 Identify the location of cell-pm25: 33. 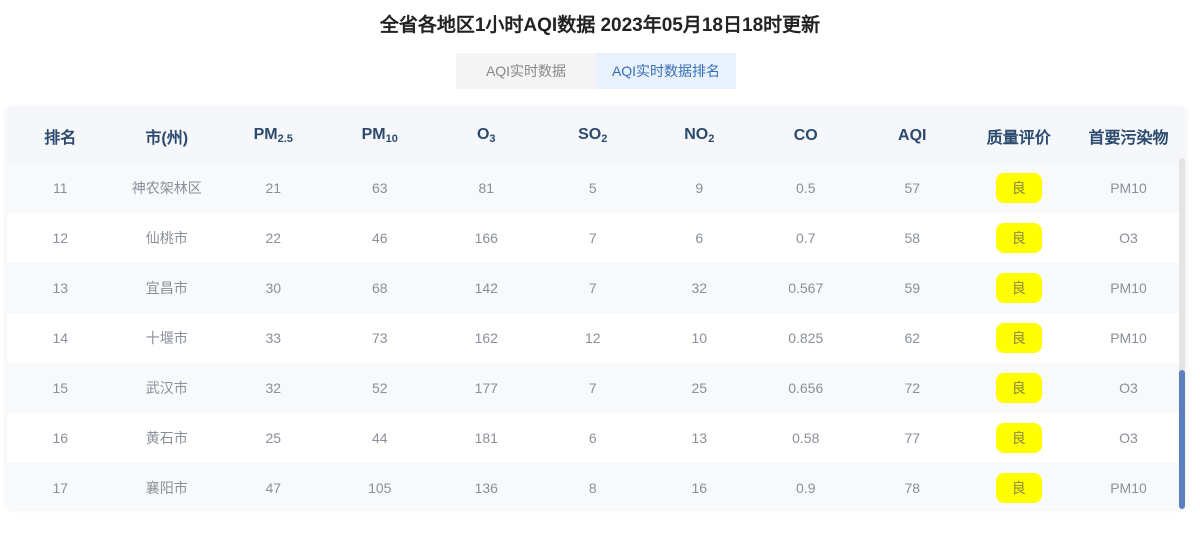
(273, 338).